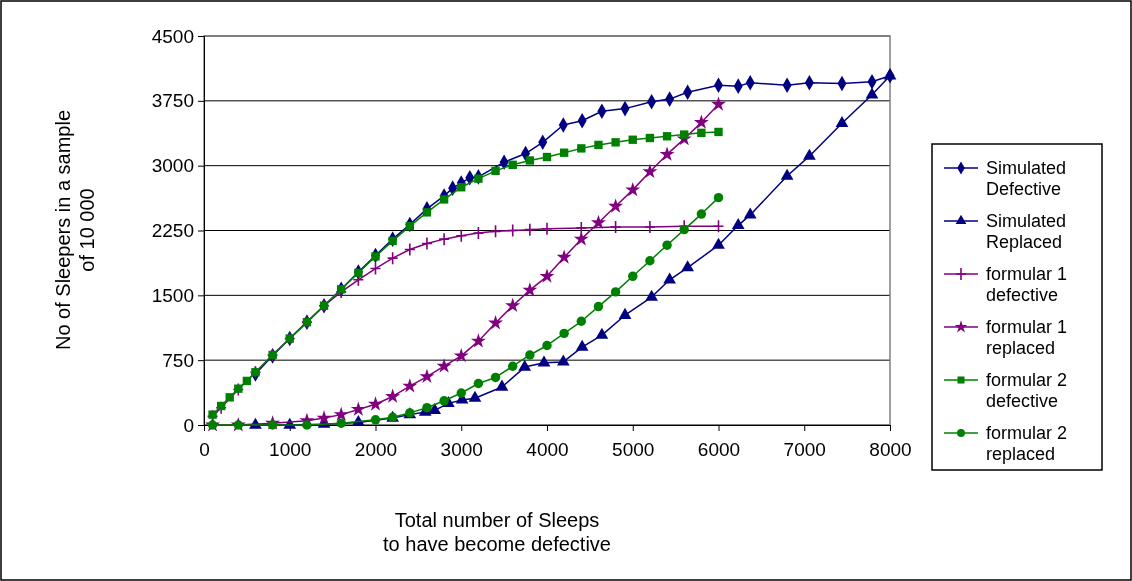 The height and width of the screenshot is (581, 1132). Describe the element at coordinates (1027, 443) in the screenshot. I see `legend-label: formular 2 replaced` at that location.